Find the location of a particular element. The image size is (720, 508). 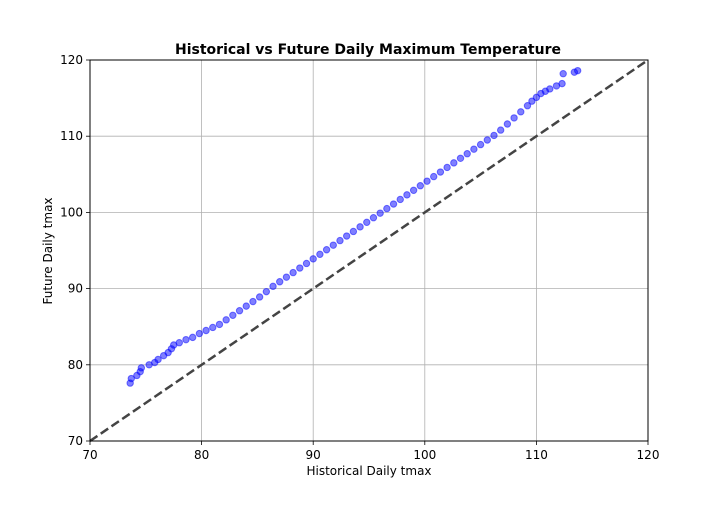

x-tick-label: 70 is located at coordinates (89, 455).